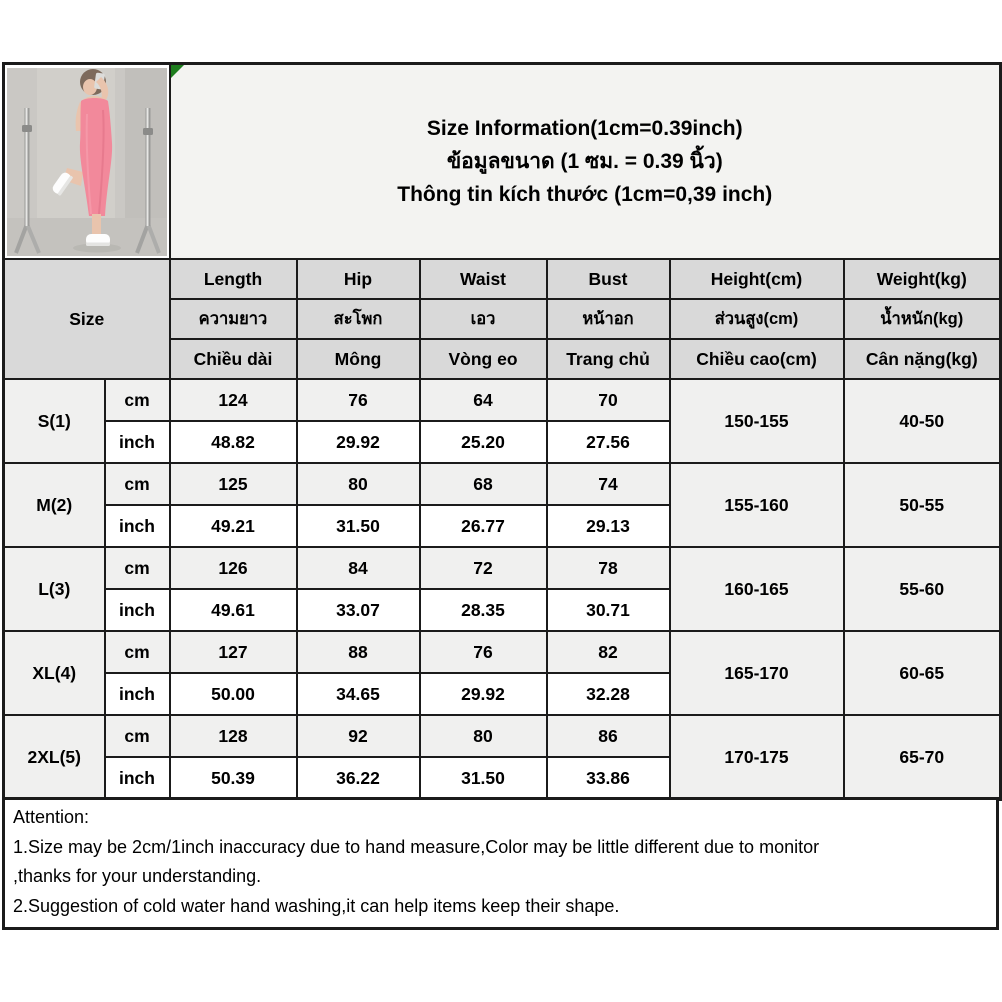 Image resolution: width=1002 pixels, height=1002 pixels. I want to click on title-line-en: Size Information(1cm=0.39inch), so click(584, 128).